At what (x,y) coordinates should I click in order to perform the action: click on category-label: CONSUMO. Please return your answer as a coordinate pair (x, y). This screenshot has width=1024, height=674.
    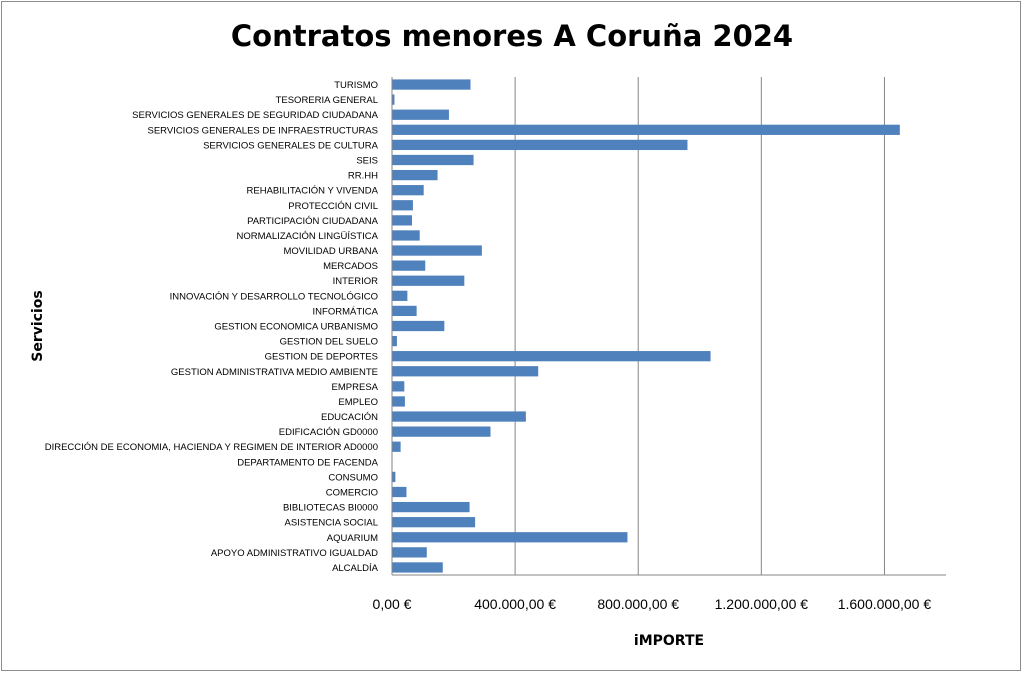
    Looking at the image, I should click on (353, 477).